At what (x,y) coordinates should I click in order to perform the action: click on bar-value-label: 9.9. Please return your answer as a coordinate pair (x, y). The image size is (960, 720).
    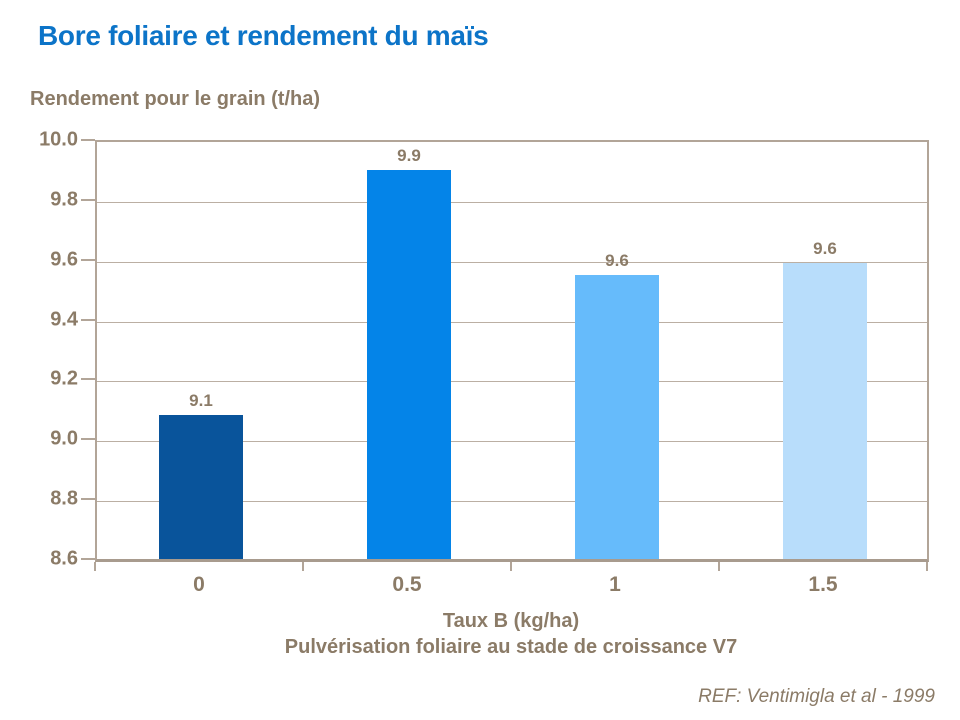
    Looking at the image, I should click on (409, 155).